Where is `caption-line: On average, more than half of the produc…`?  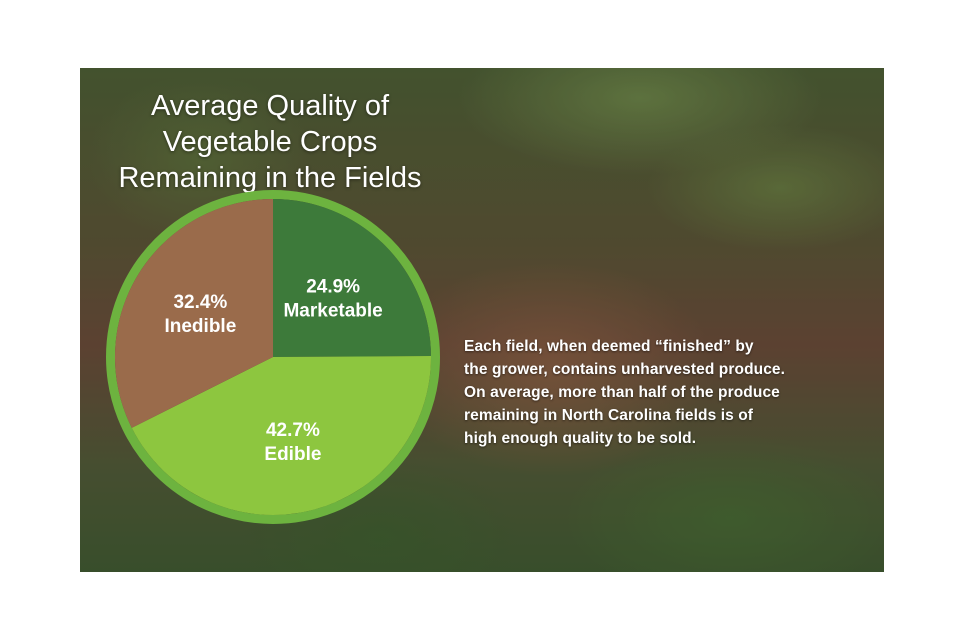 caption-line: On average, more than half of the produc… is located at coordinates (622, 392).